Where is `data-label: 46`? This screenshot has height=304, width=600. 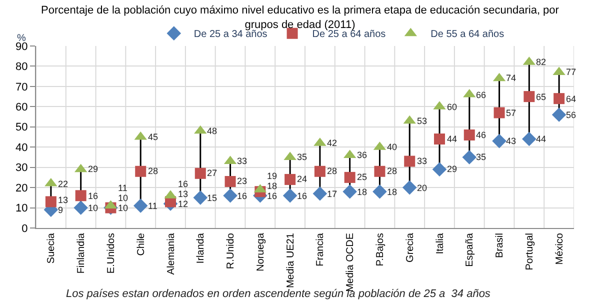 data-label: 46 is located at coordinates (481, 135).